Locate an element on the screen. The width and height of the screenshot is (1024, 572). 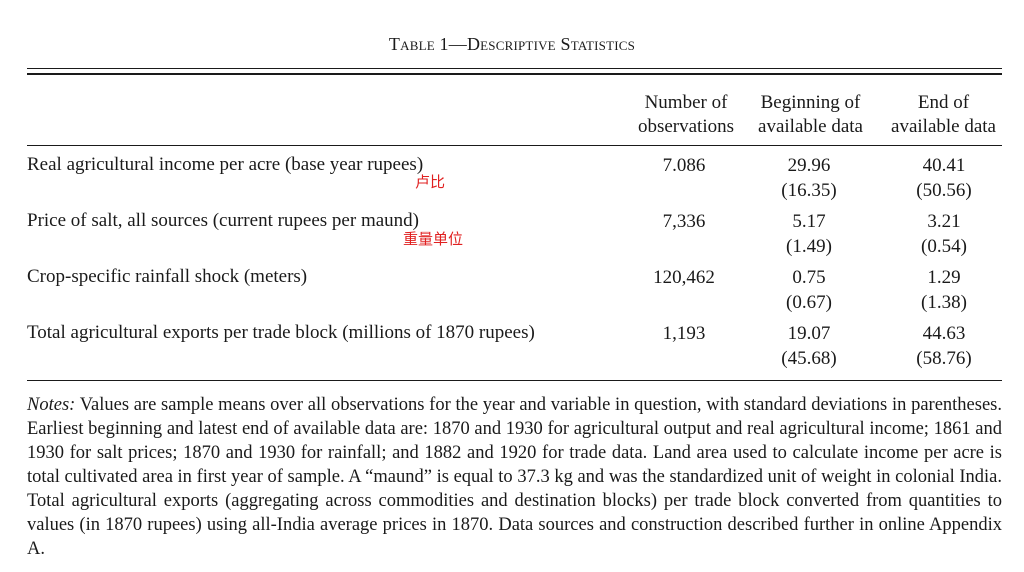
col-header-observations: Number of observations is located at coordinates (686, 115).